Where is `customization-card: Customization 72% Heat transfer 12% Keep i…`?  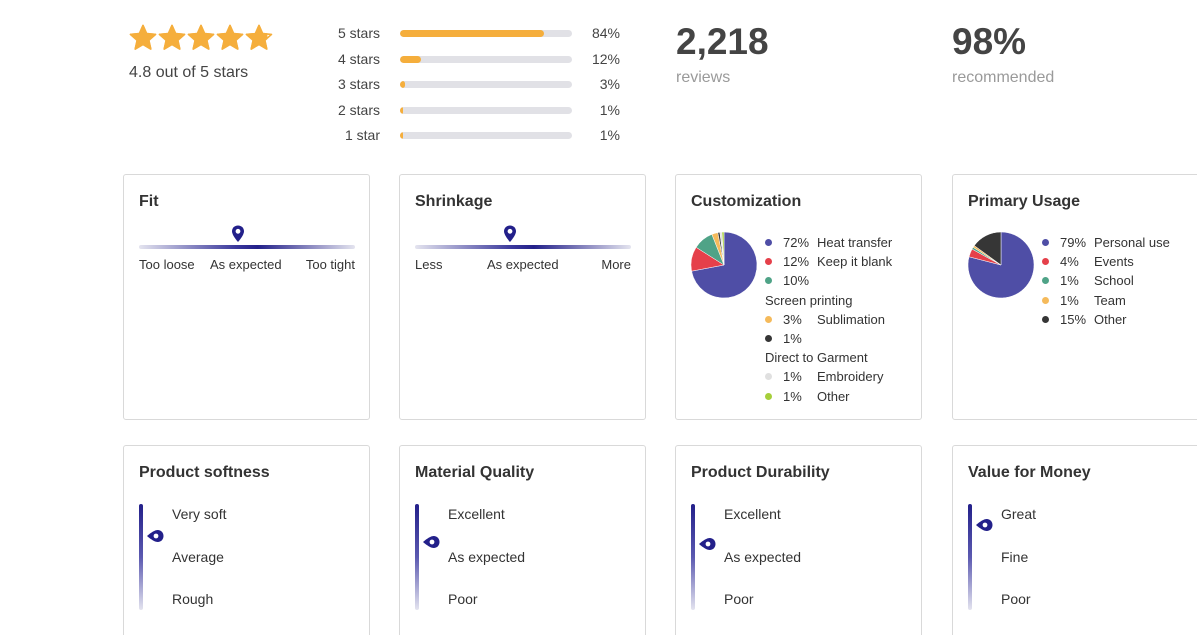
customization-card: Customization 72% Heat transfer 12% Keep i… is located at coordinates (798, 297).